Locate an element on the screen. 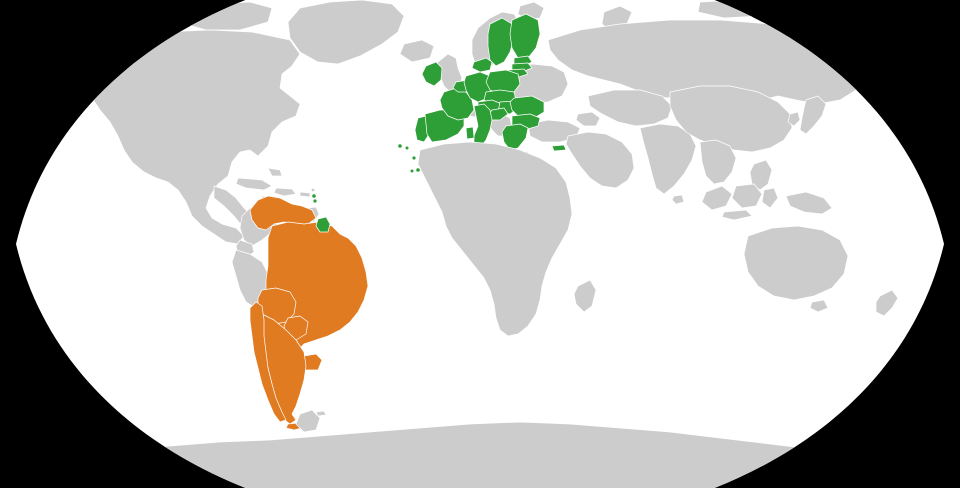 This screenshot has width=960, height=488. middle-east is located at coordinates (600, 160).